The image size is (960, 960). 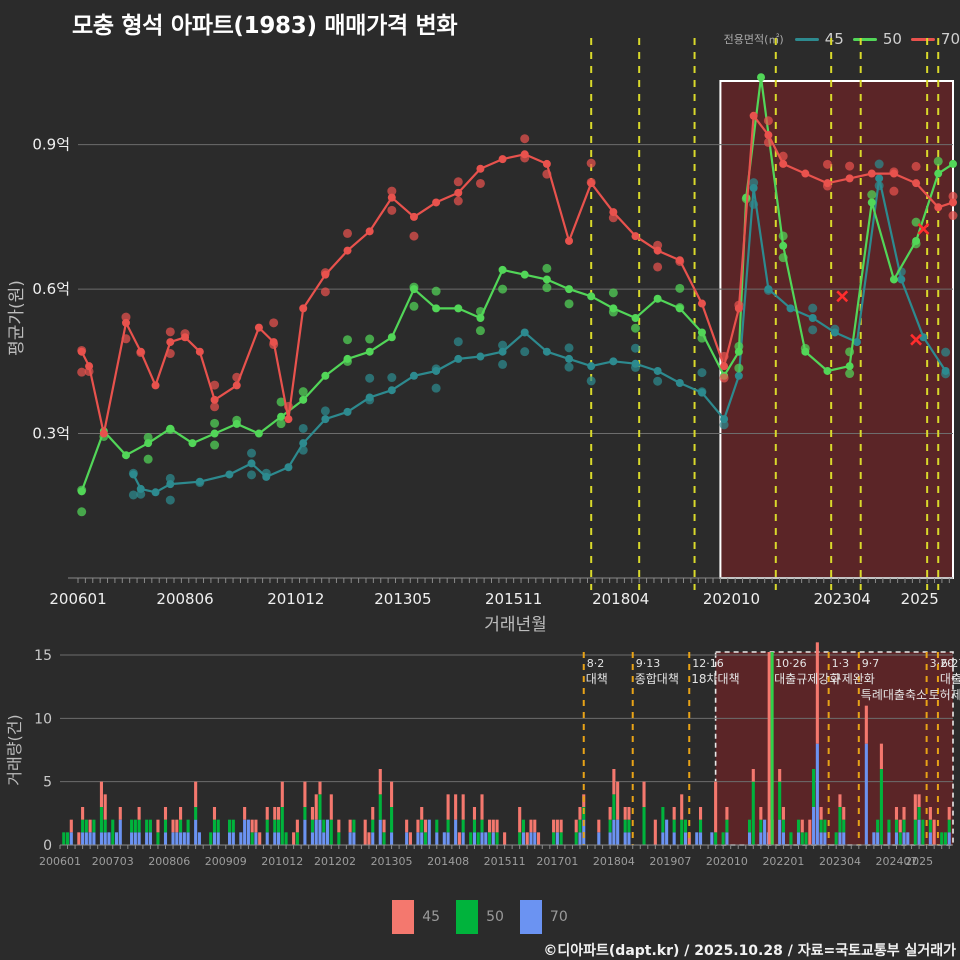 I want to click on legend-bottom-item-50: 50, so click(x=480, y=917).